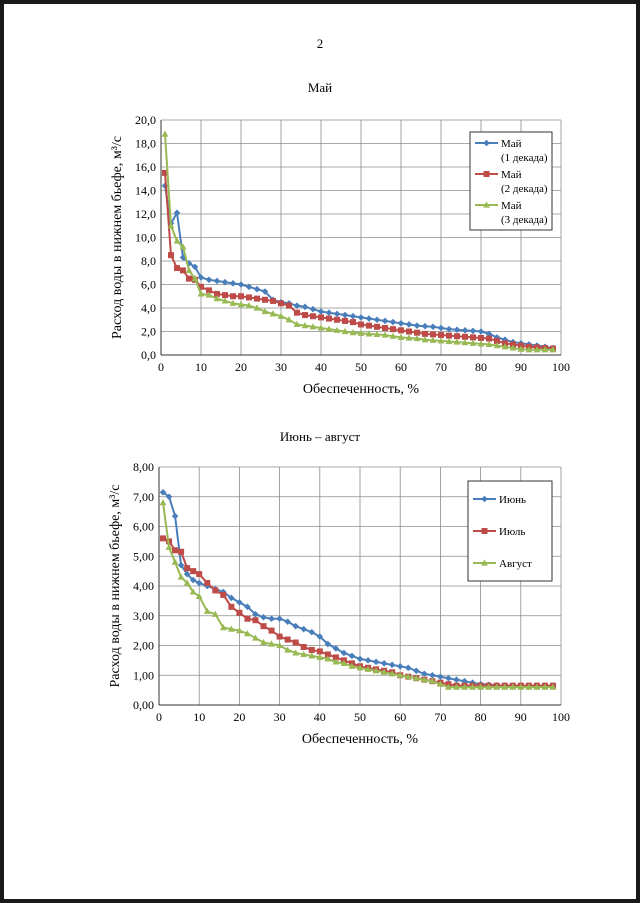  What do you see at coordinates (512, 500) in the screenshot?
I see `legend-label: Июнь` at bounding box center [512, 500].